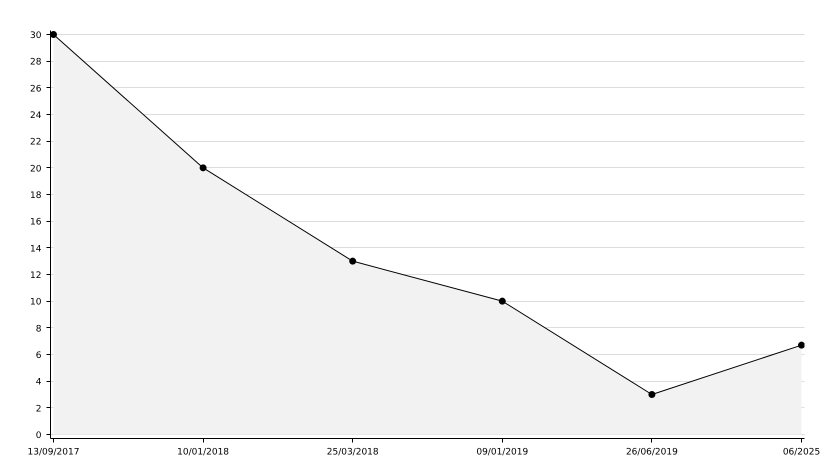 This screenshot has height=468, width=834. I want to click on y-tick-label: 24, so click(36, 116).